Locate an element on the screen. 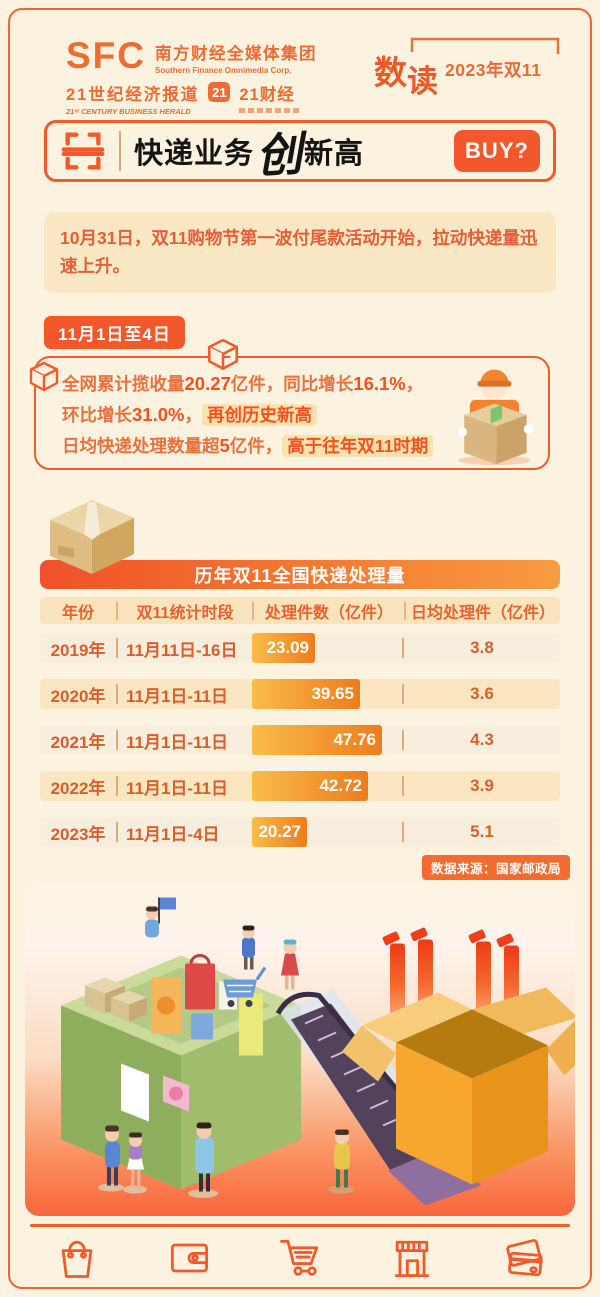  cell-volume: 39.65 is located at coordinates (327, 694).